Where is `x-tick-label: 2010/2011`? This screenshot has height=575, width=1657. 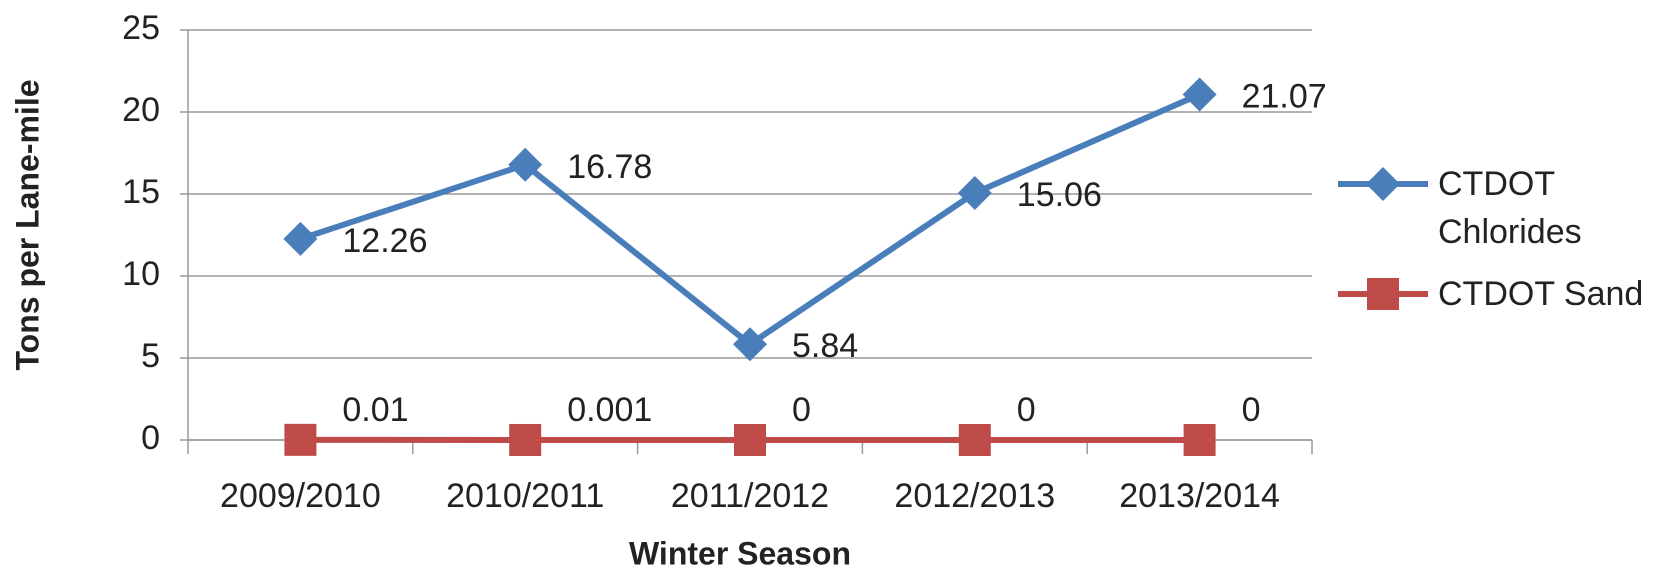
x-tick-label: 2010/2011 is located at coordinates (525, 496).